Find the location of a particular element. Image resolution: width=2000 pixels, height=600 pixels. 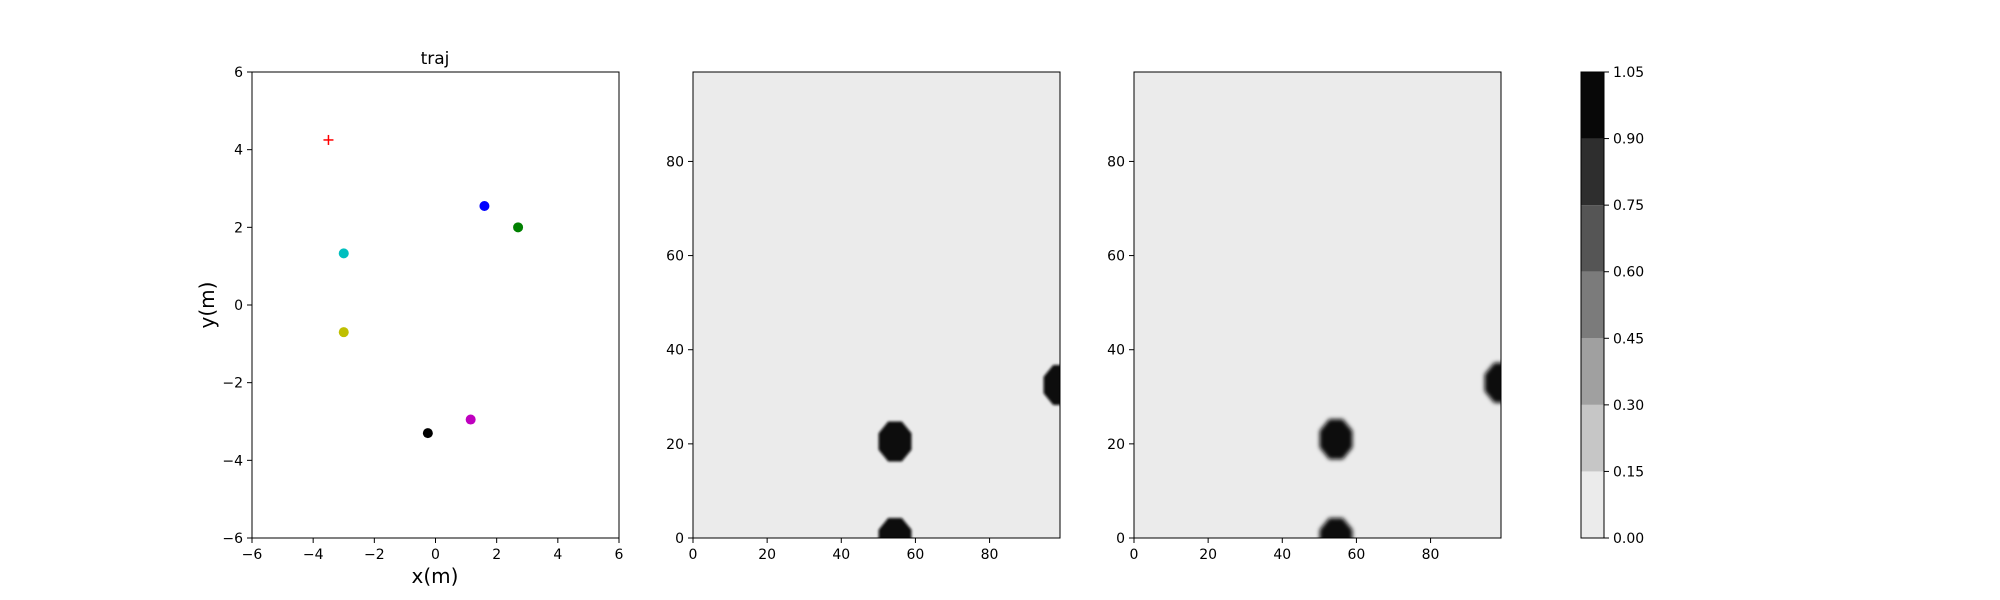

colorbar-tick-label: 0.30 is located at coordinates (1628, 406).